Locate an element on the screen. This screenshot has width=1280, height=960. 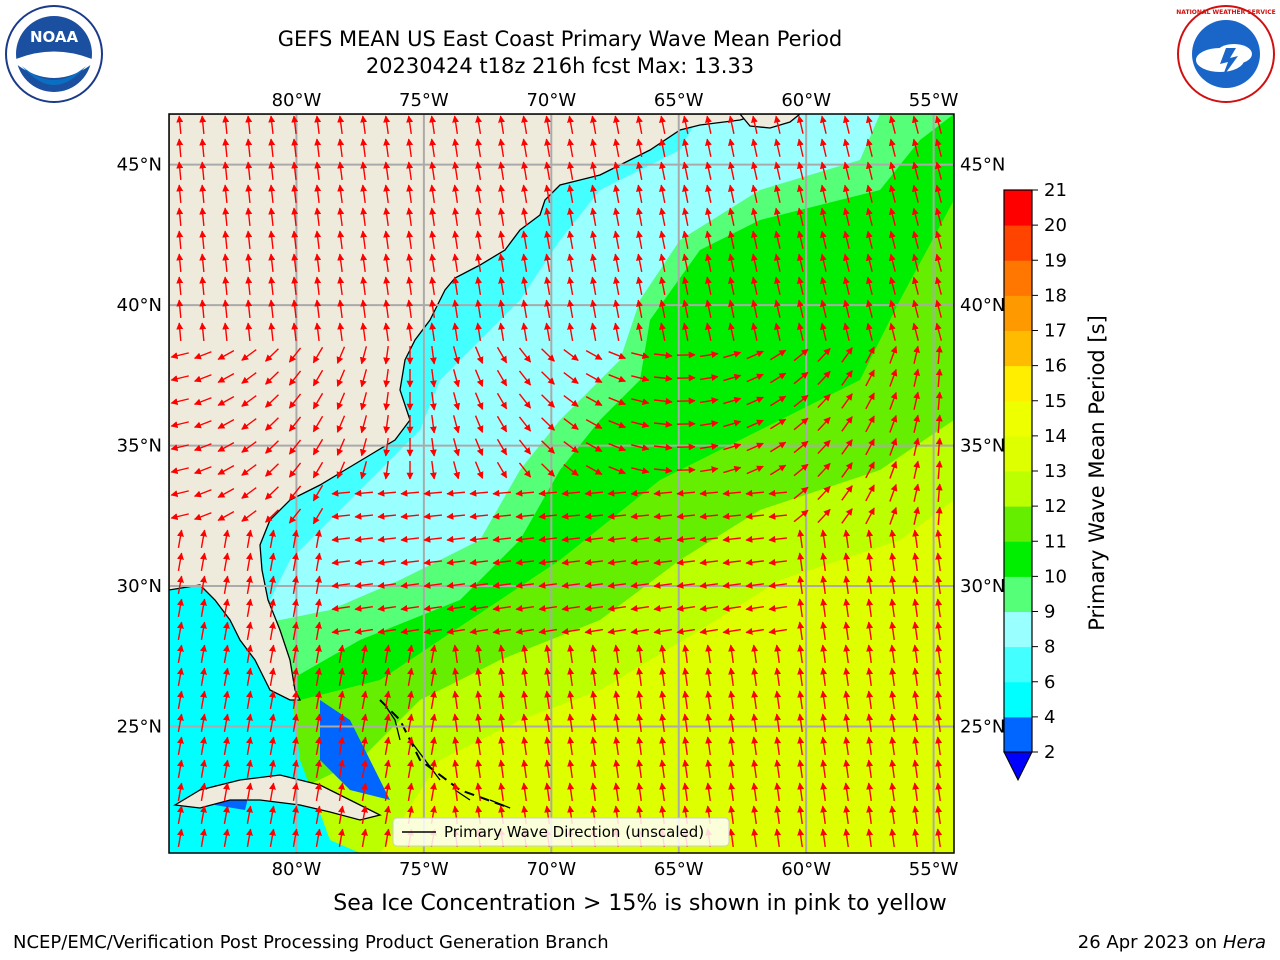
colorbar-tick-label: 13 is located at coordinates (1055, 471).